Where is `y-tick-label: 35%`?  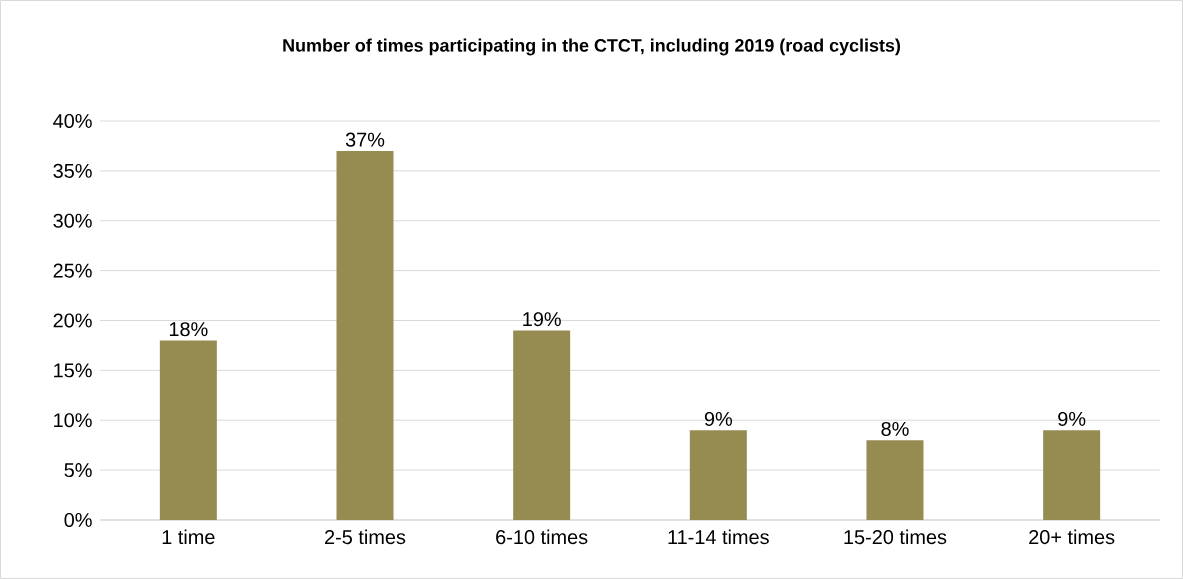 y-tick-label: 35% is located at coordinates (72, 170).